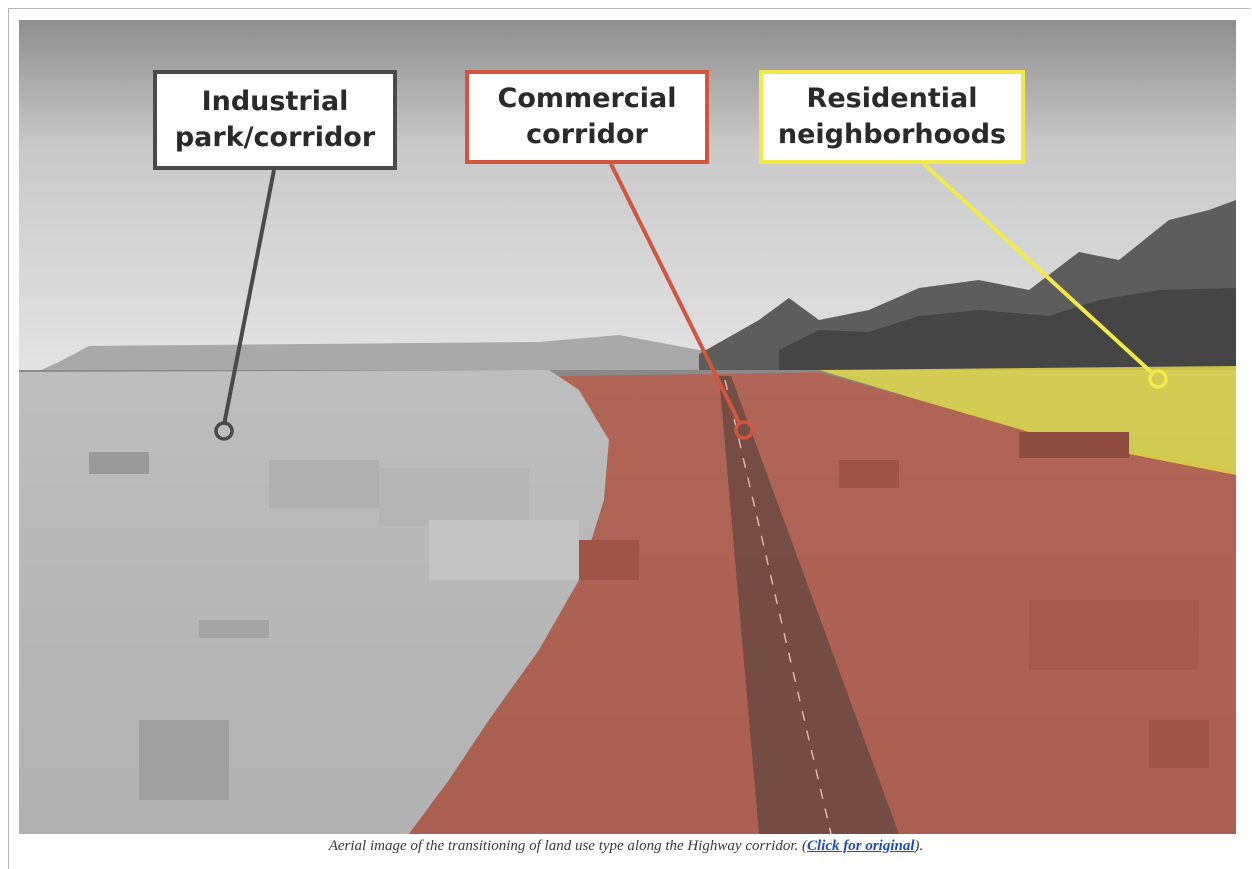 The image size is (1252, 869). What do you see at coordinates (1158, 379) in the screenshot?
I see `residential-marker-circle` at bounding box center [1158, 379].